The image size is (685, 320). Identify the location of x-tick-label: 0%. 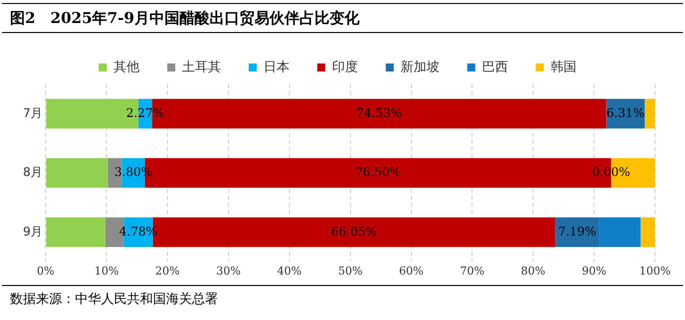
(45, 271).